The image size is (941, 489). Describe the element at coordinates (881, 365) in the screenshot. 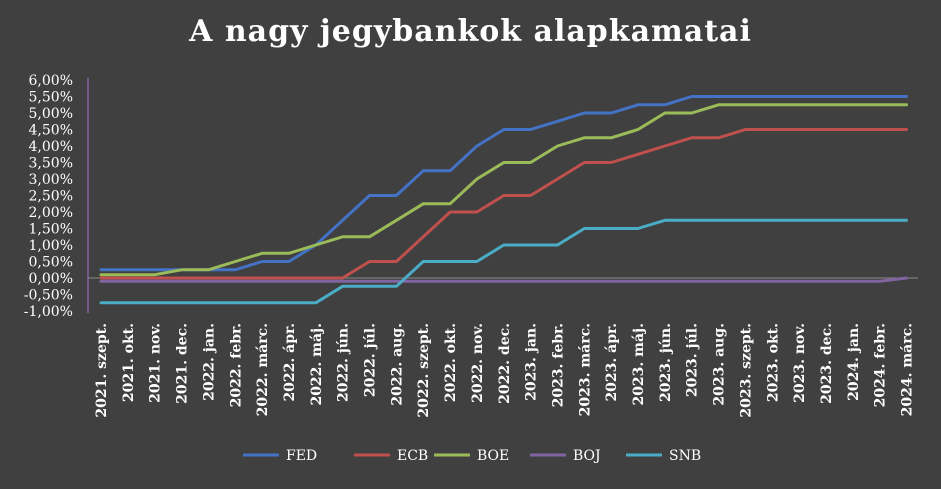

I see `x-tick-label: 2024. febr.` at that location.